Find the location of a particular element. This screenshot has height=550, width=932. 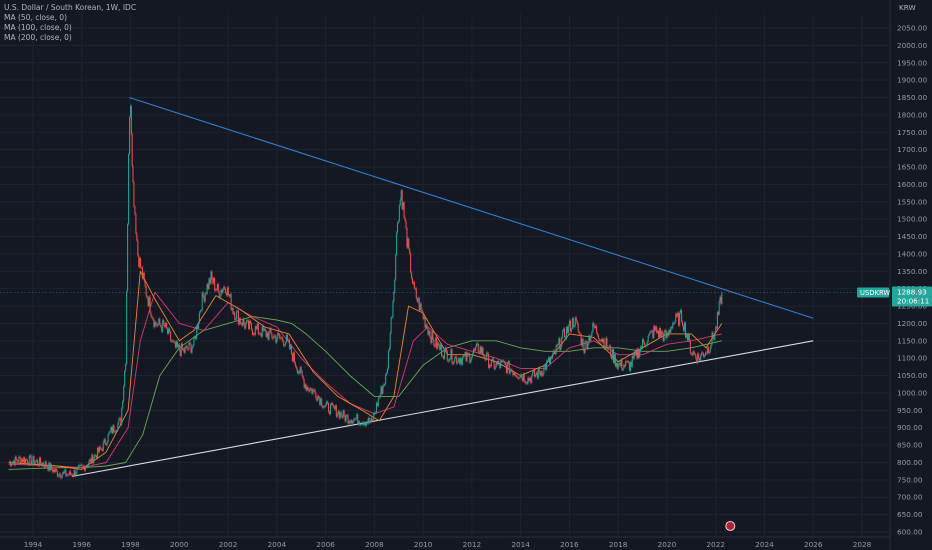

y-tick-label: 1200.00 is located at coordinates (912, 323).